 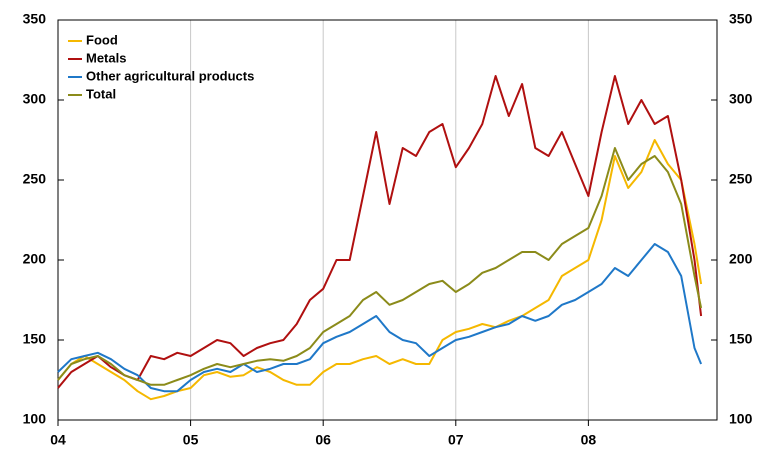 I want to click on y-tick-label: 300, so click(x=35, y=99).